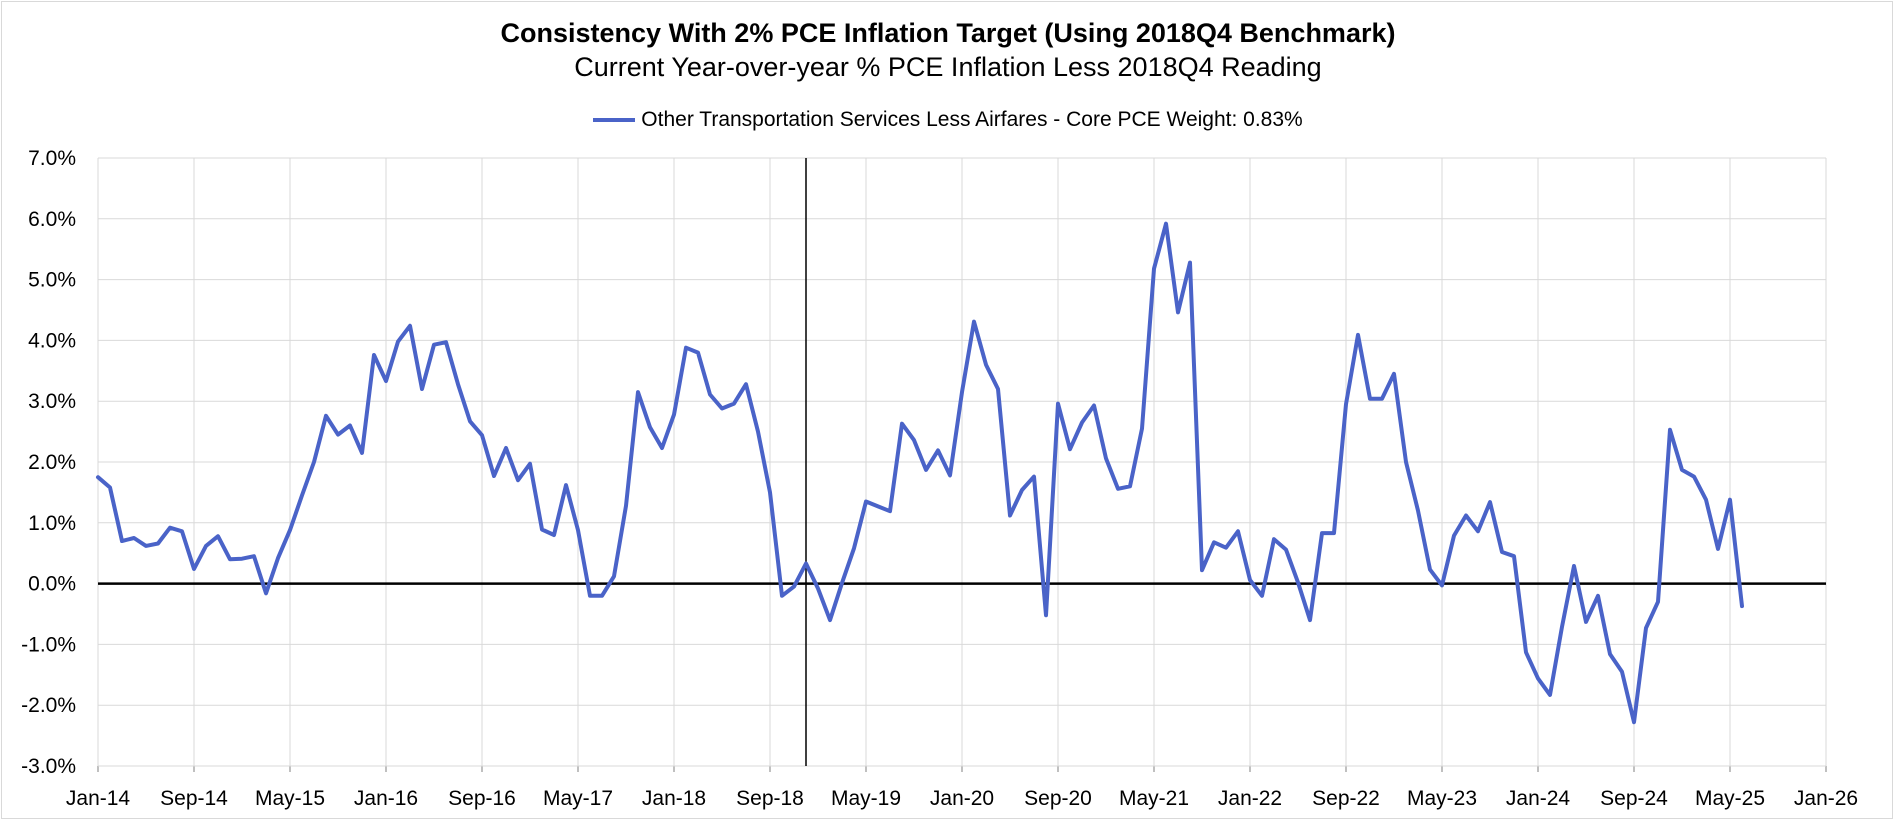 The image size is (1896, 822). What do you see at coordinates (52, 584) in the screenshot?
I see `y-tick-label: 0.0%` at bounding box center [52, 584].